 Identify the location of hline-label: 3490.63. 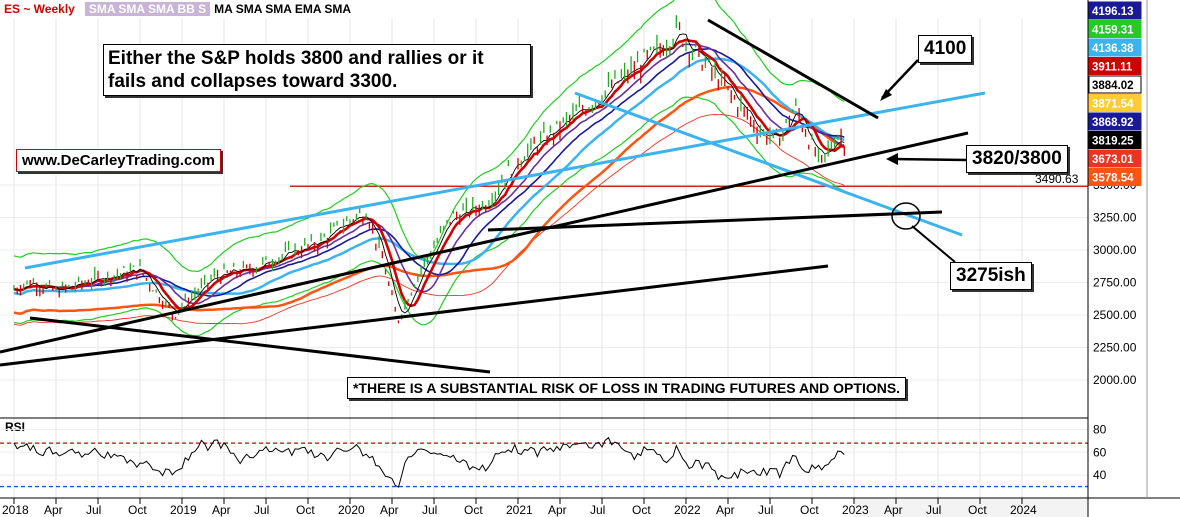
(1057, 179).